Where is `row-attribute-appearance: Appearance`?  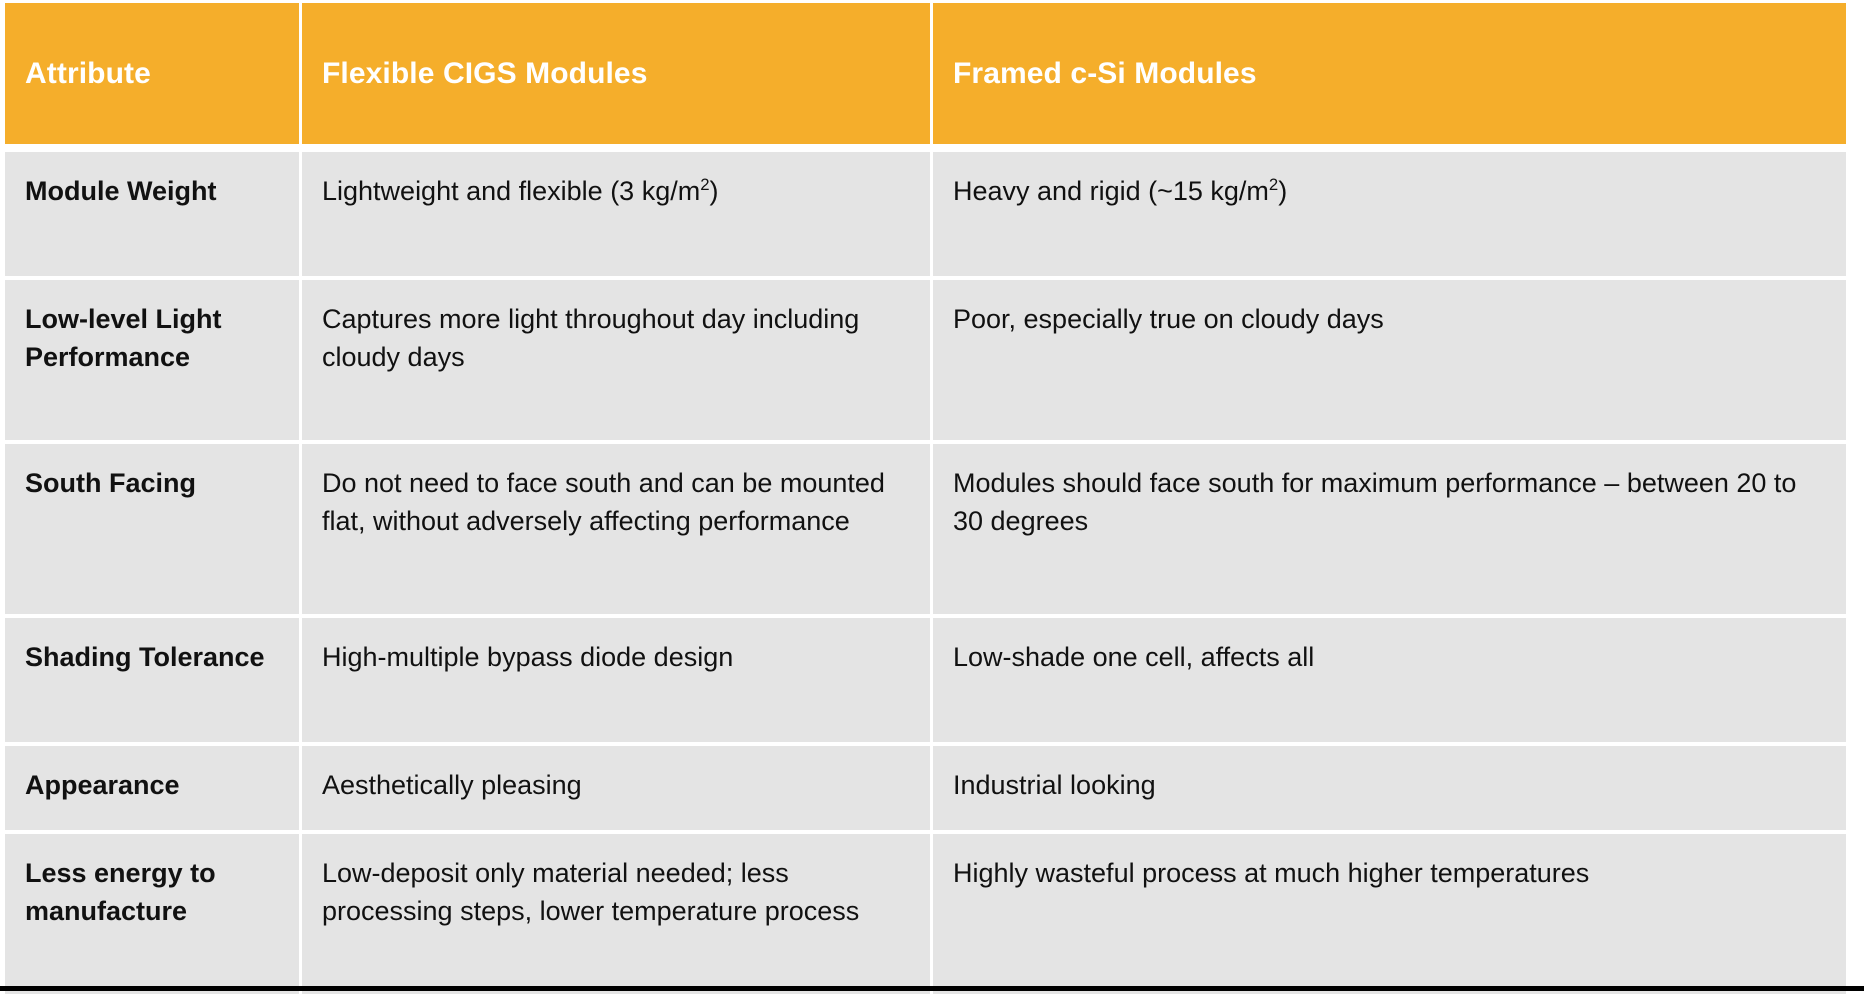 row-attribute-appearance: Appearance is located at coordinates (153, 790).